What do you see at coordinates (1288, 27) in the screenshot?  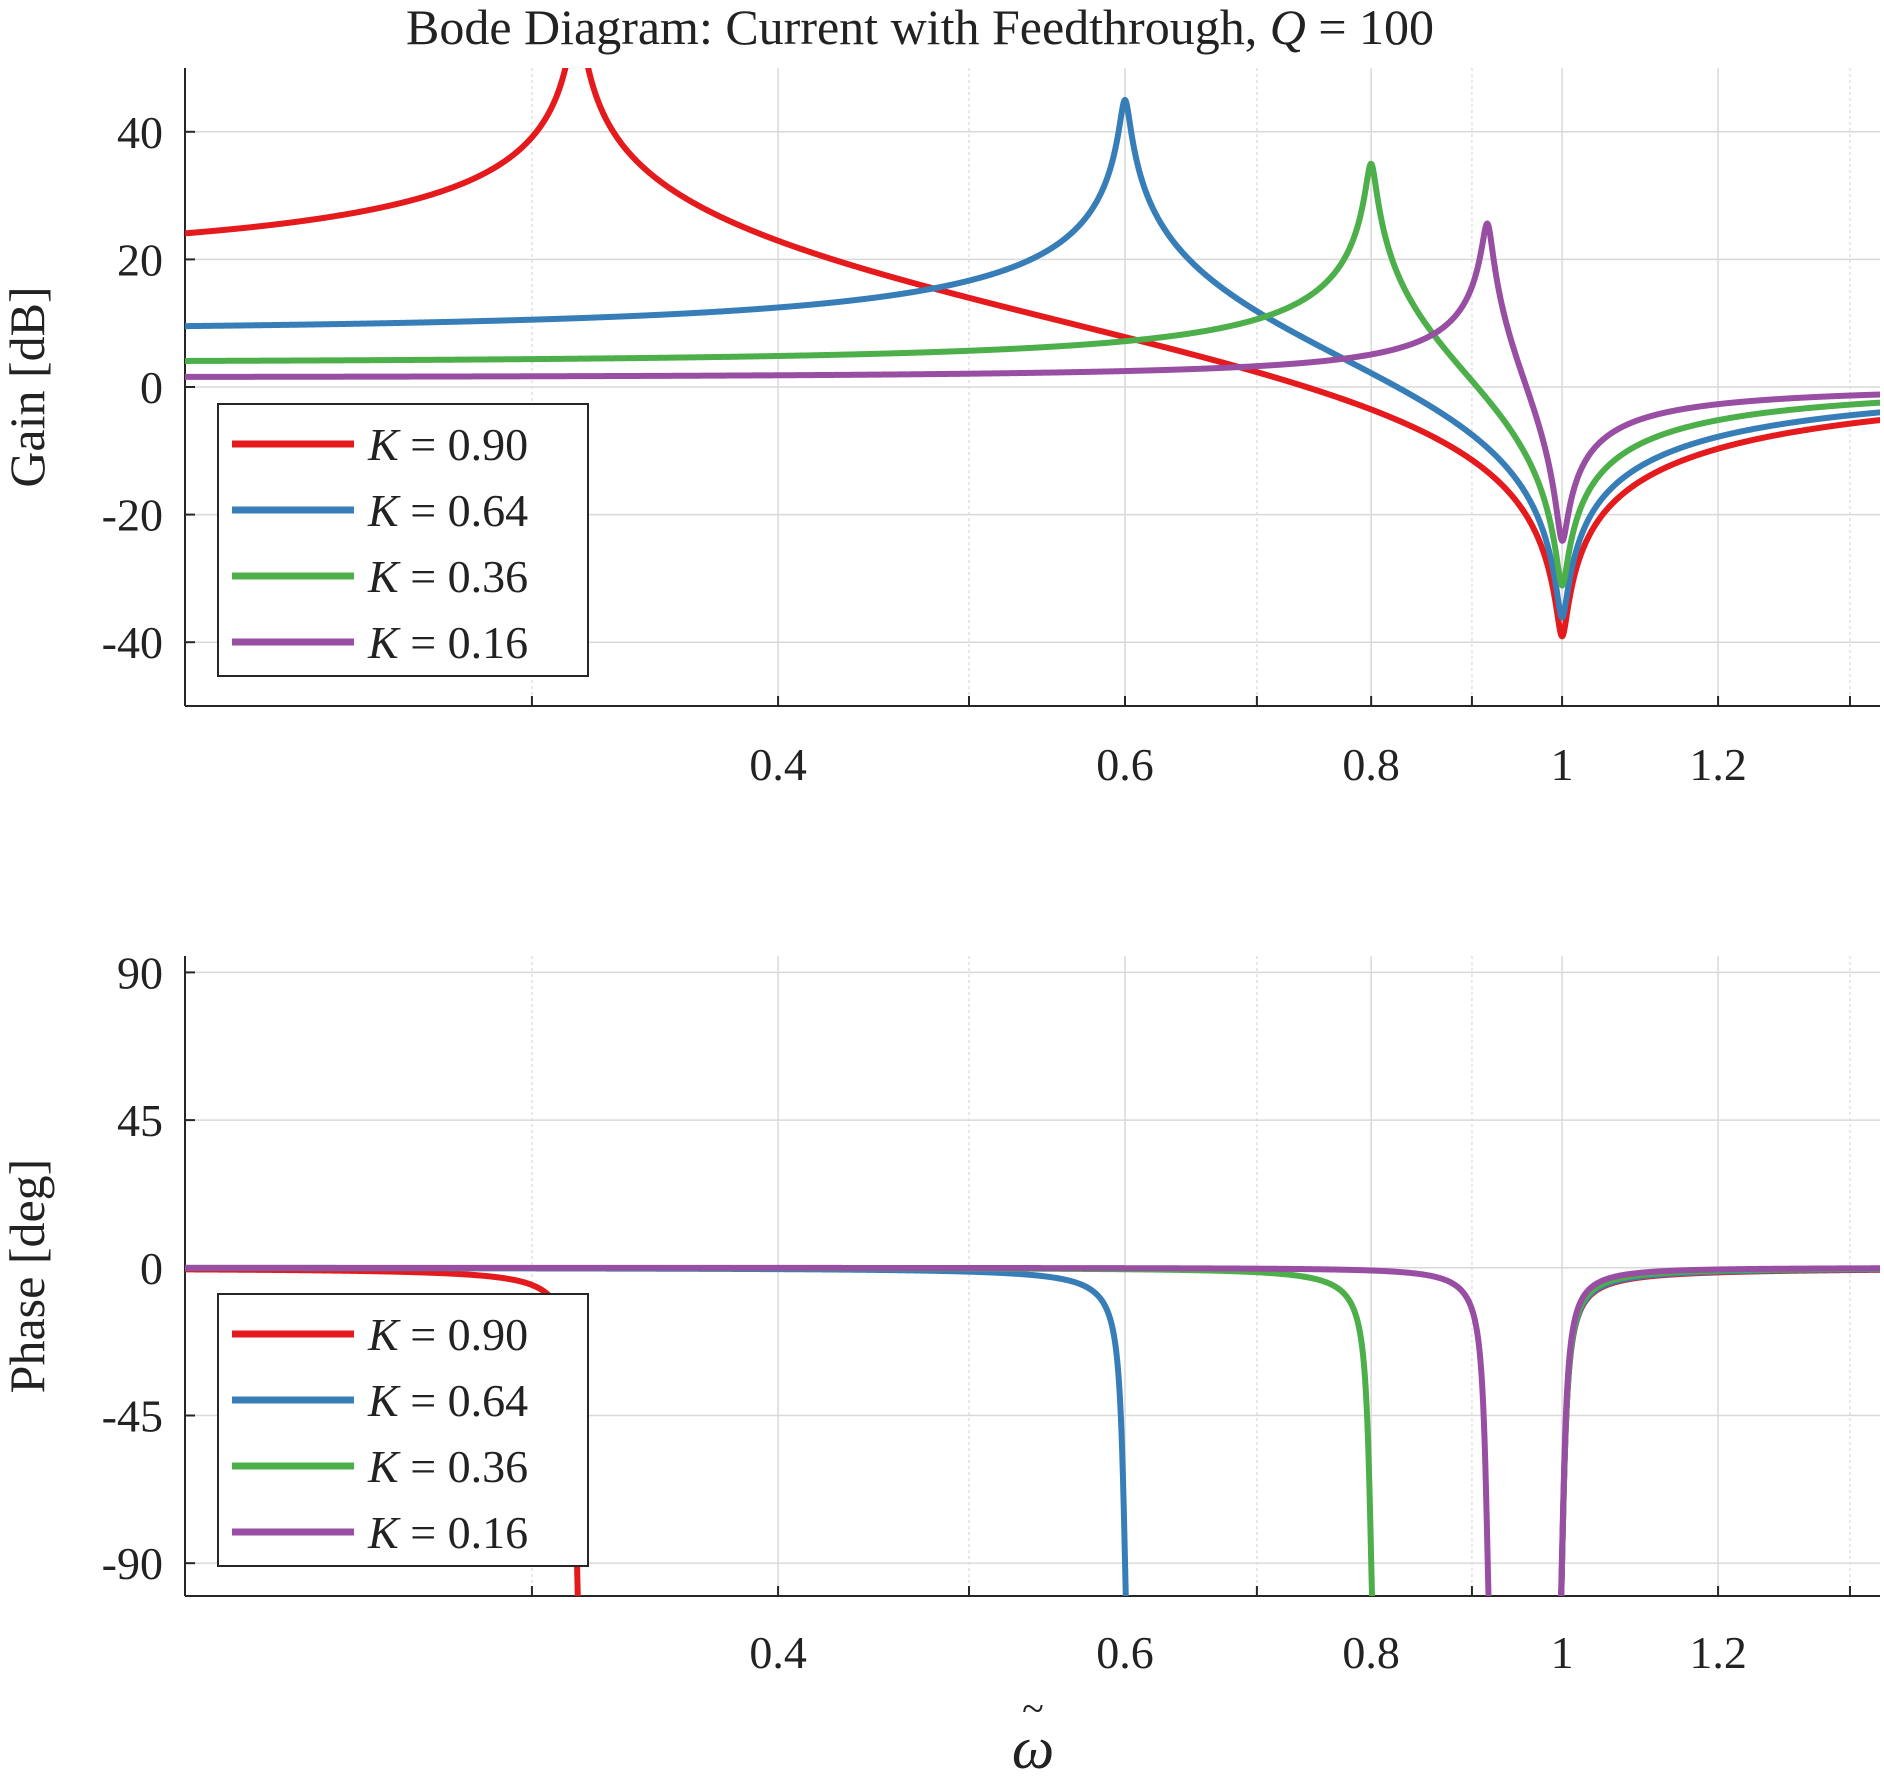 I see `chart-title-symbol: Q` at bounding box center [1288, 27].